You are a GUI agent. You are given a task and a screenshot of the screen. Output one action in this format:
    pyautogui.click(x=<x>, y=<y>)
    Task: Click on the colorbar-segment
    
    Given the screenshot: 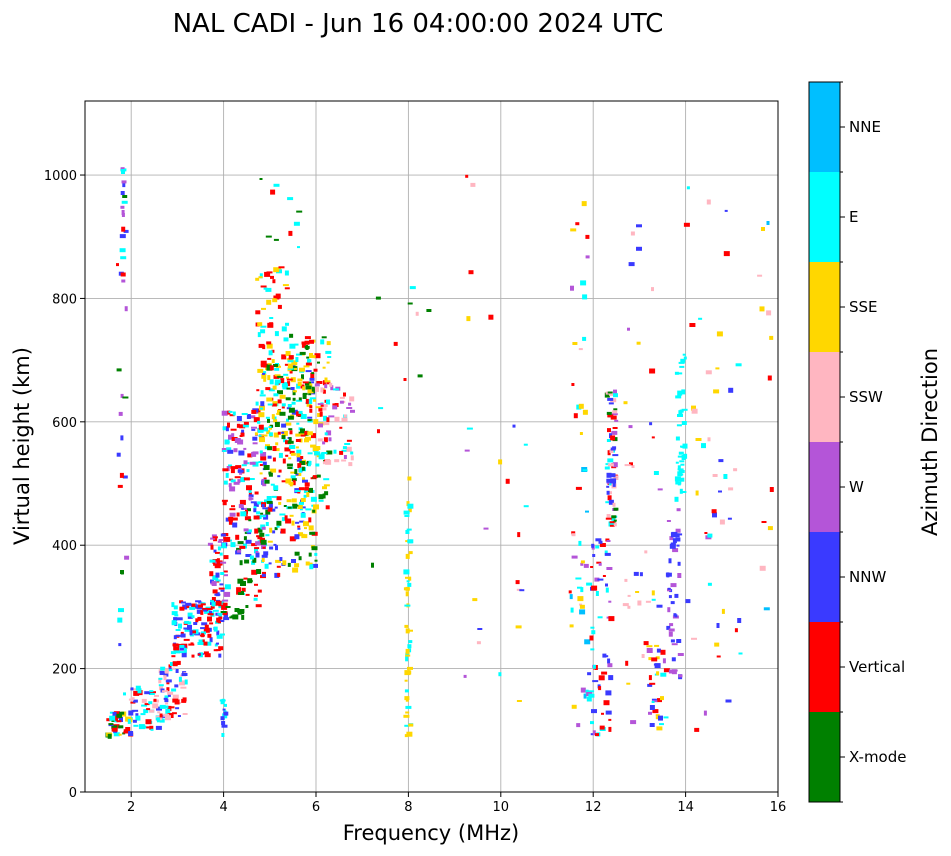 What is the action you would take?
    pyautogui.click(x=824, y=757)
    